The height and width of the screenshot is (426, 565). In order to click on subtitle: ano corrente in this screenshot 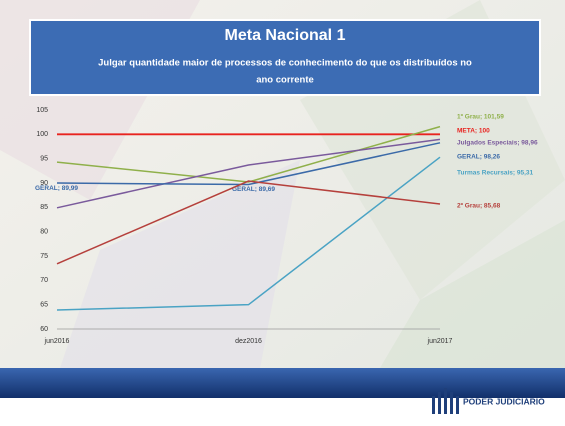, I will do `click(285, 80)`.